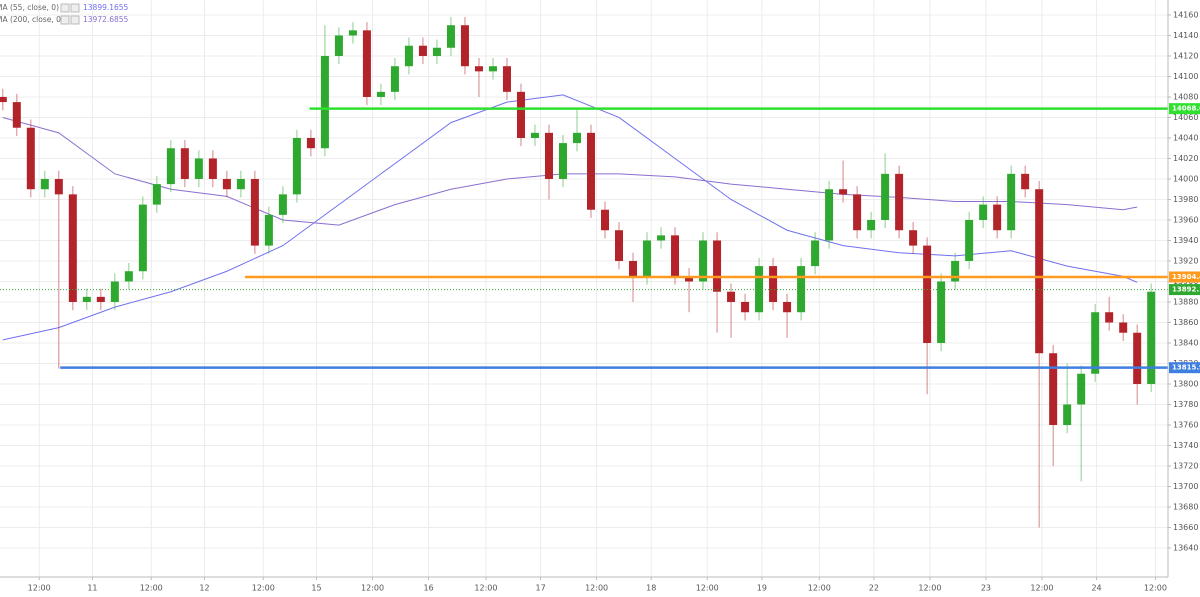  I want to click on level-label: 13904.4, so click(1186, 277).